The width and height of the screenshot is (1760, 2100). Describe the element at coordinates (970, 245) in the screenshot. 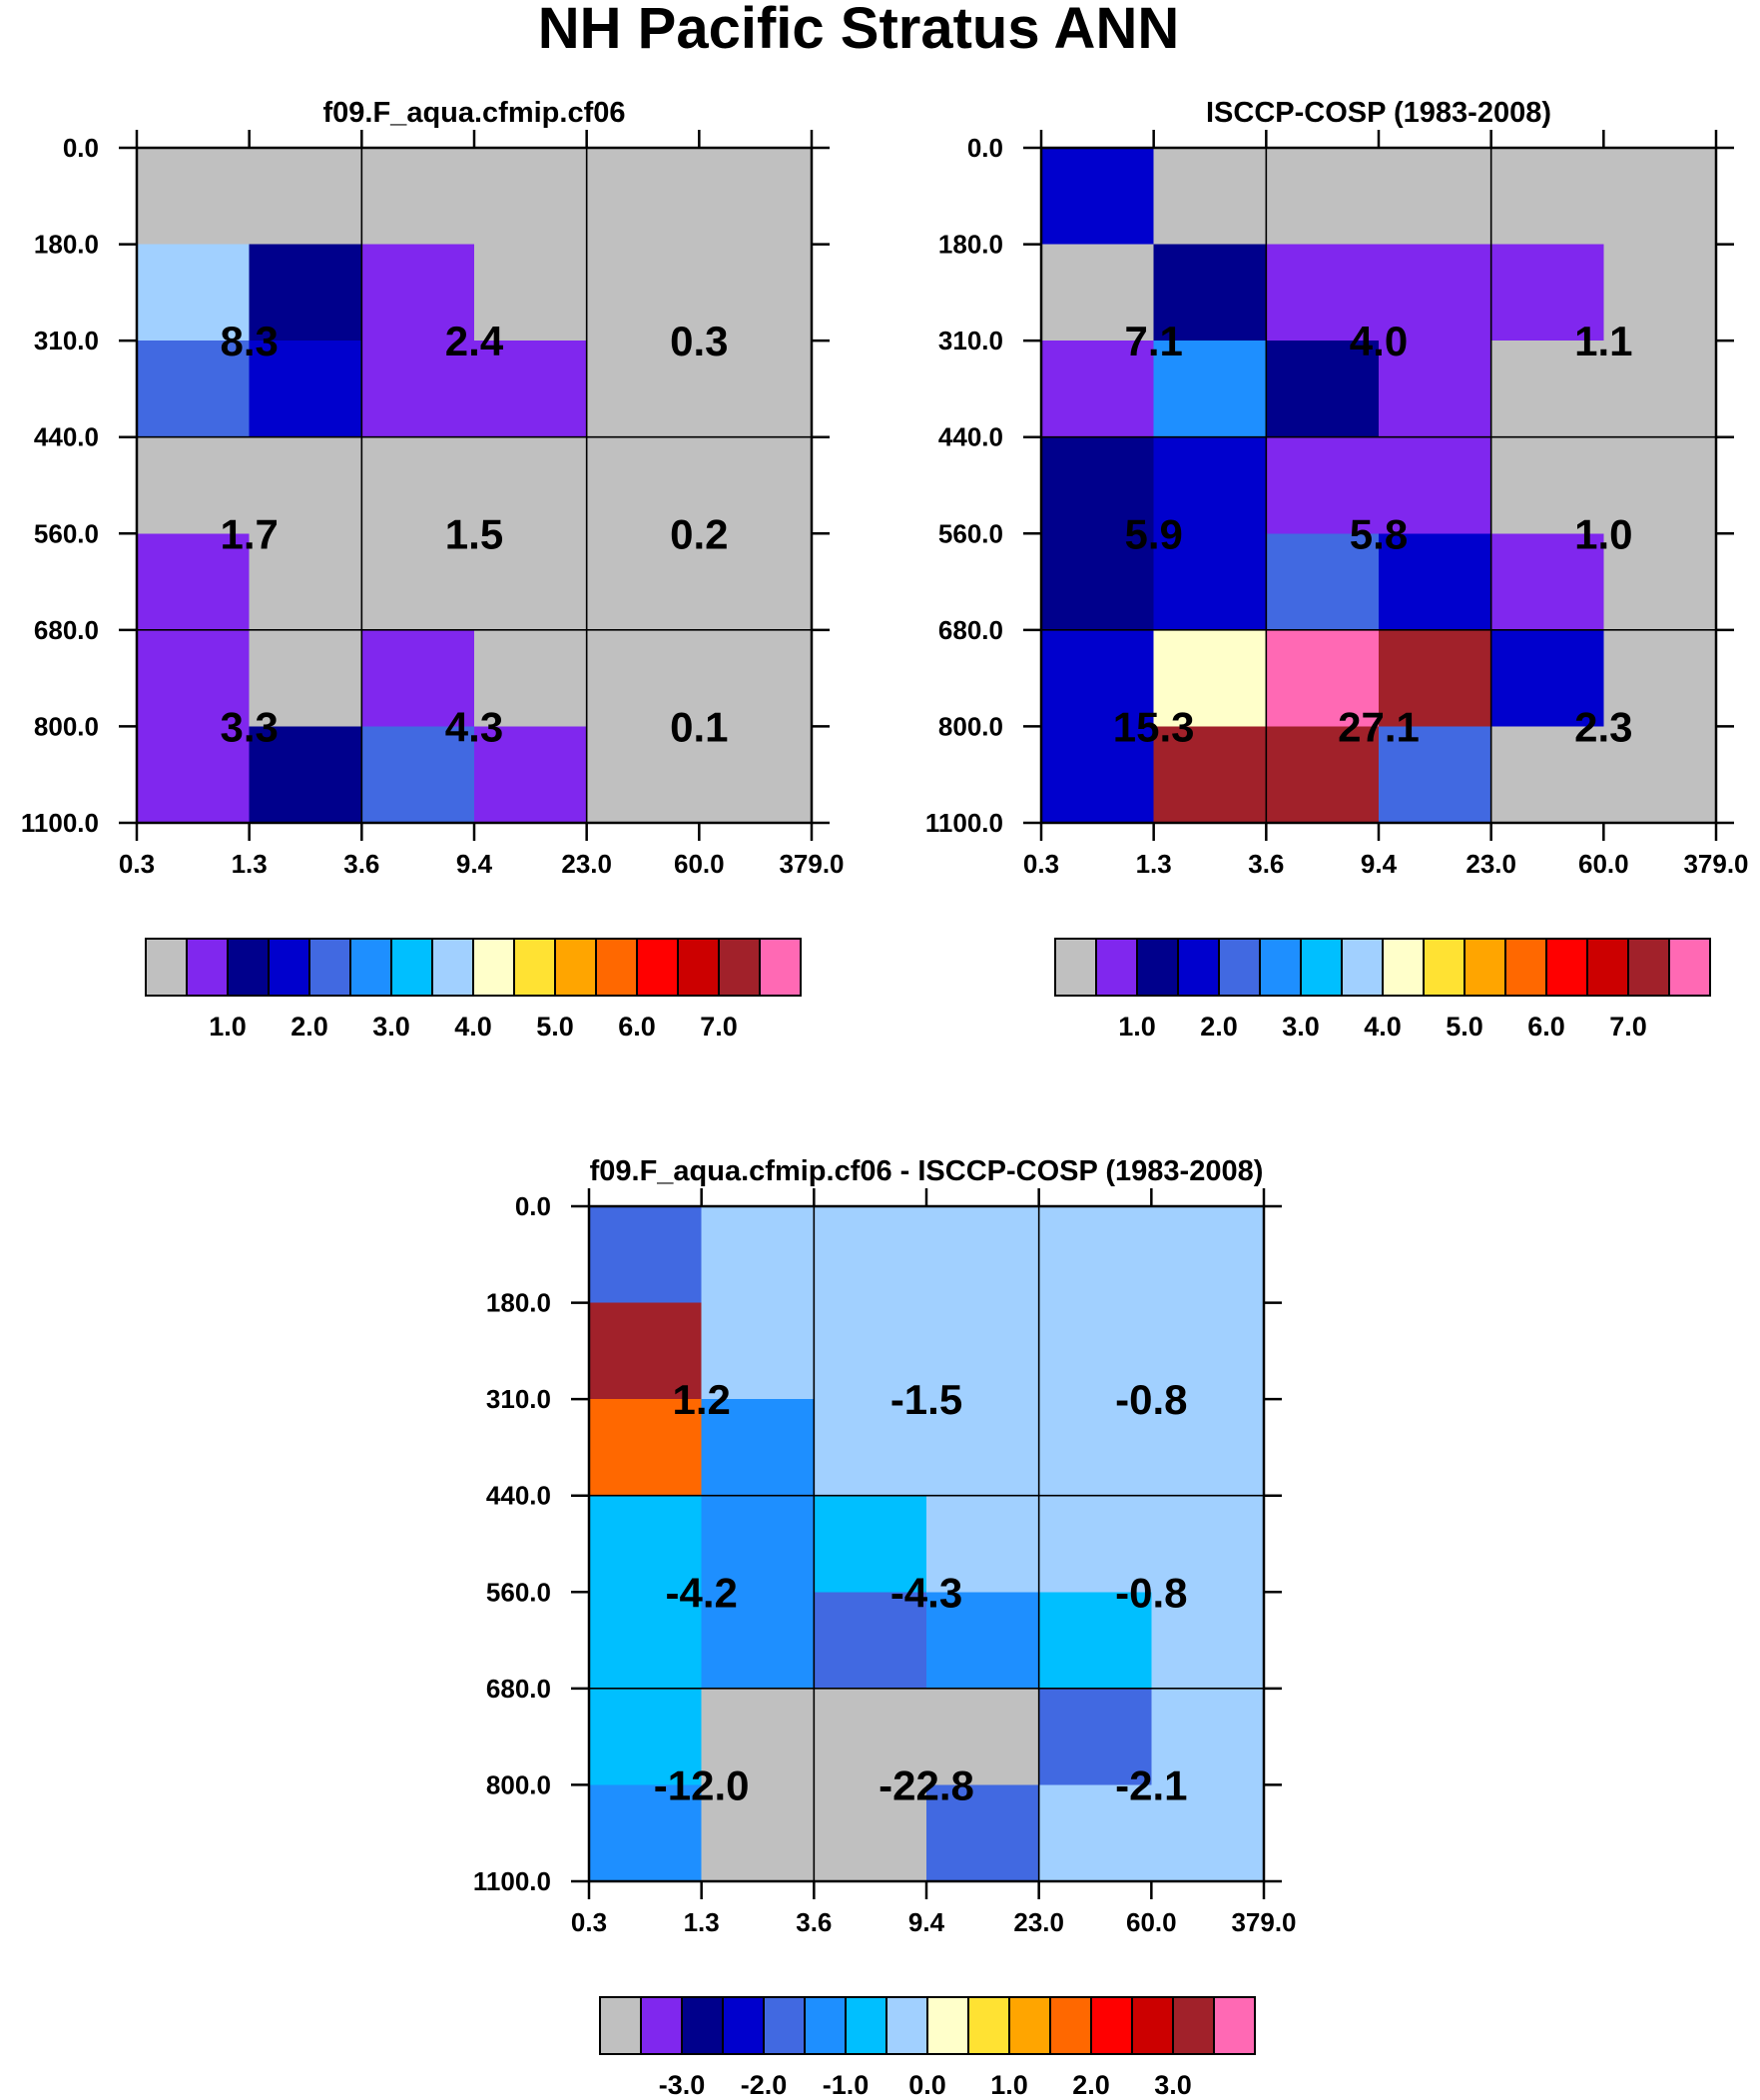

I see `y-tick-label: 180.0` at that location.